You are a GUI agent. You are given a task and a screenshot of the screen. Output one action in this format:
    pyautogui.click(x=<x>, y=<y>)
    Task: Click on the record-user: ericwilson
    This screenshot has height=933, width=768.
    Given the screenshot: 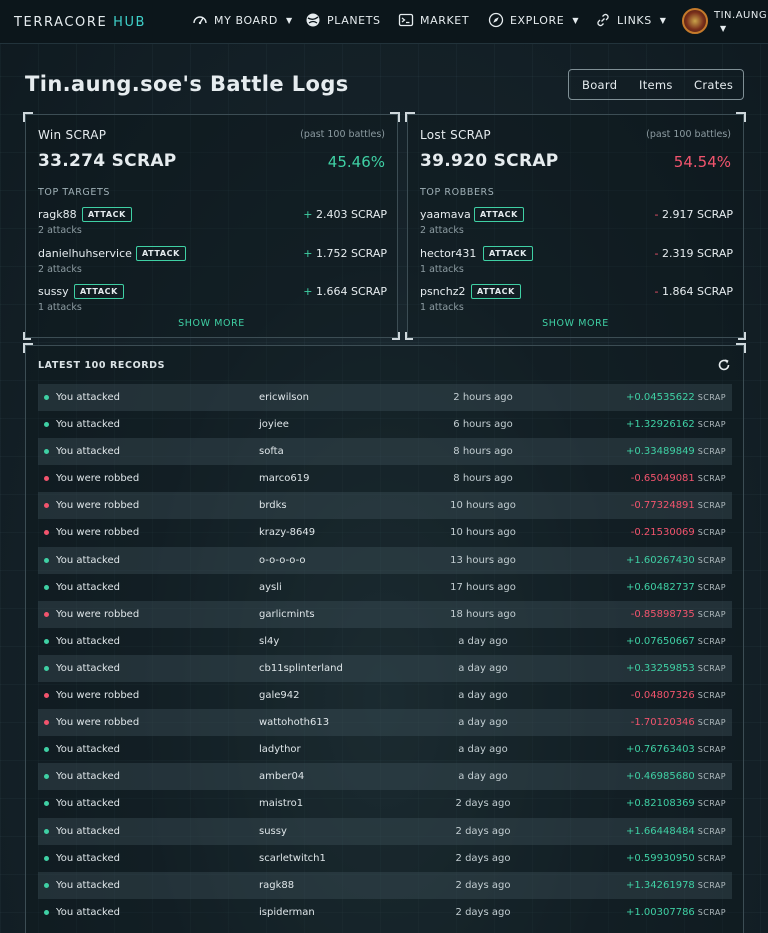 What is the action you would take?
    pyautogui.click(x=284, y=397)
    